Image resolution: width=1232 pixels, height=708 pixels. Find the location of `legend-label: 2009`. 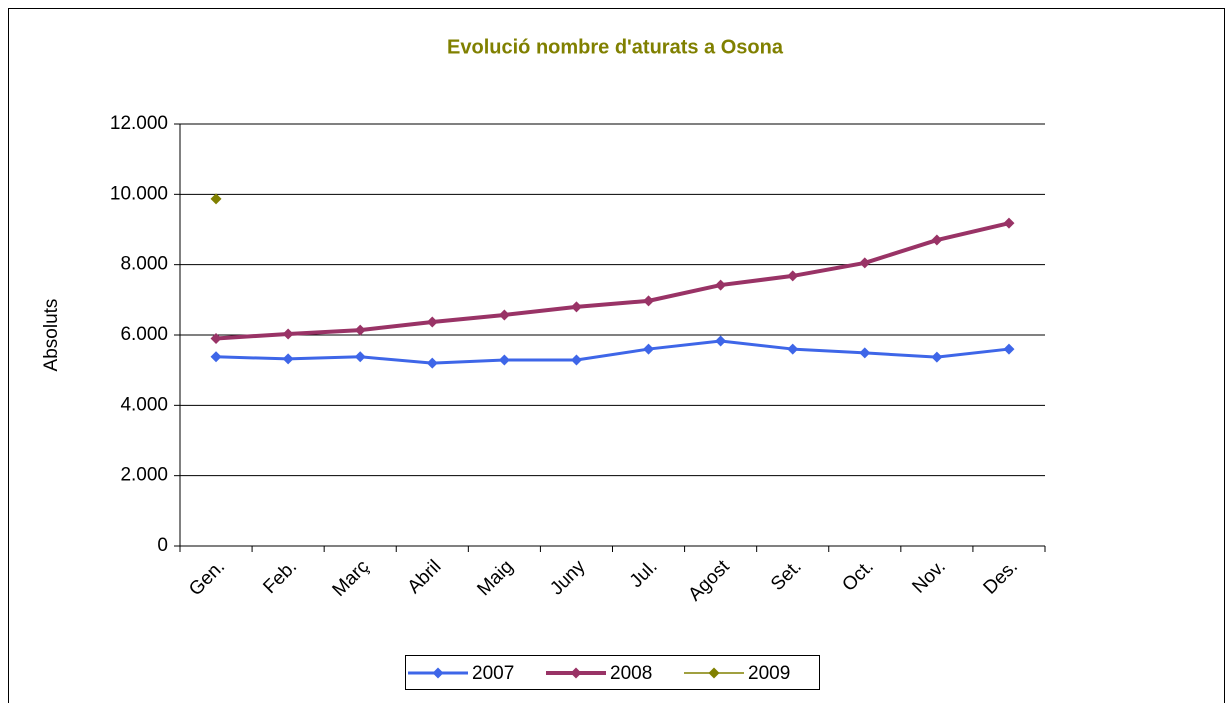

legend-label: 2009 is located at coordinates (769, 673).